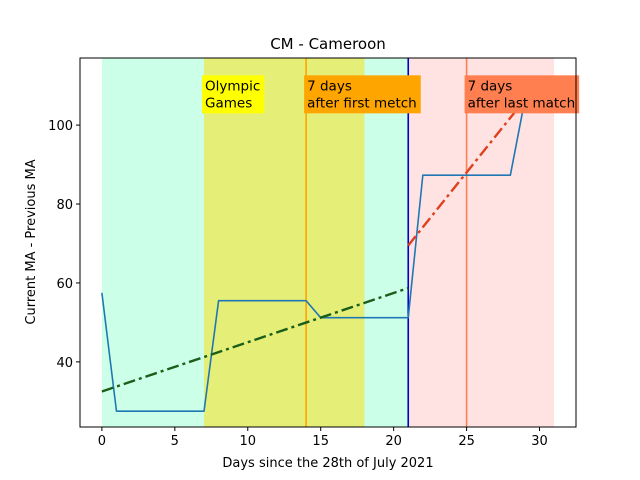 The image size is (640, 480). What do you see at coordinates (64, 284) in the screenshot?
I see `y-tick-label-1: 60` at bounding box center [64, 284].